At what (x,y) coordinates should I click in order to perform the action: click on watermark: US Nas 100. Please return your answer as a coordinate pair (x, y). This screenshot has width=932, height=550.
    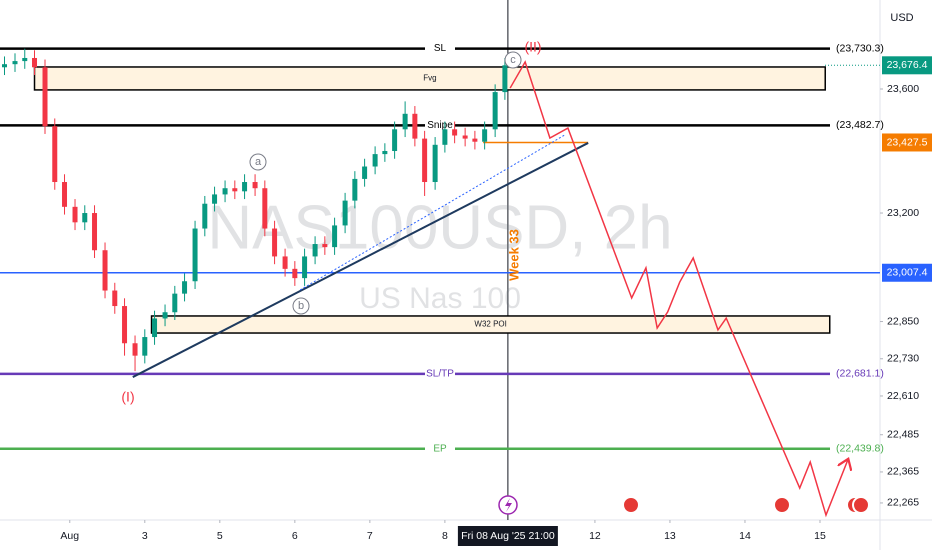
    Looking at the image, I should click on (440, 298).